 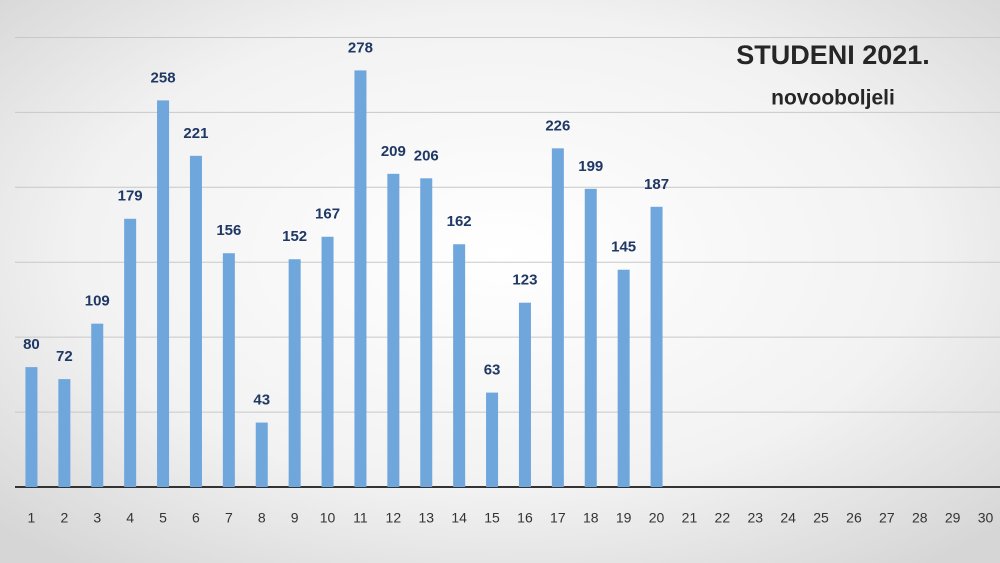 I want to click on data-label: 156, so click(x=228, y=230).